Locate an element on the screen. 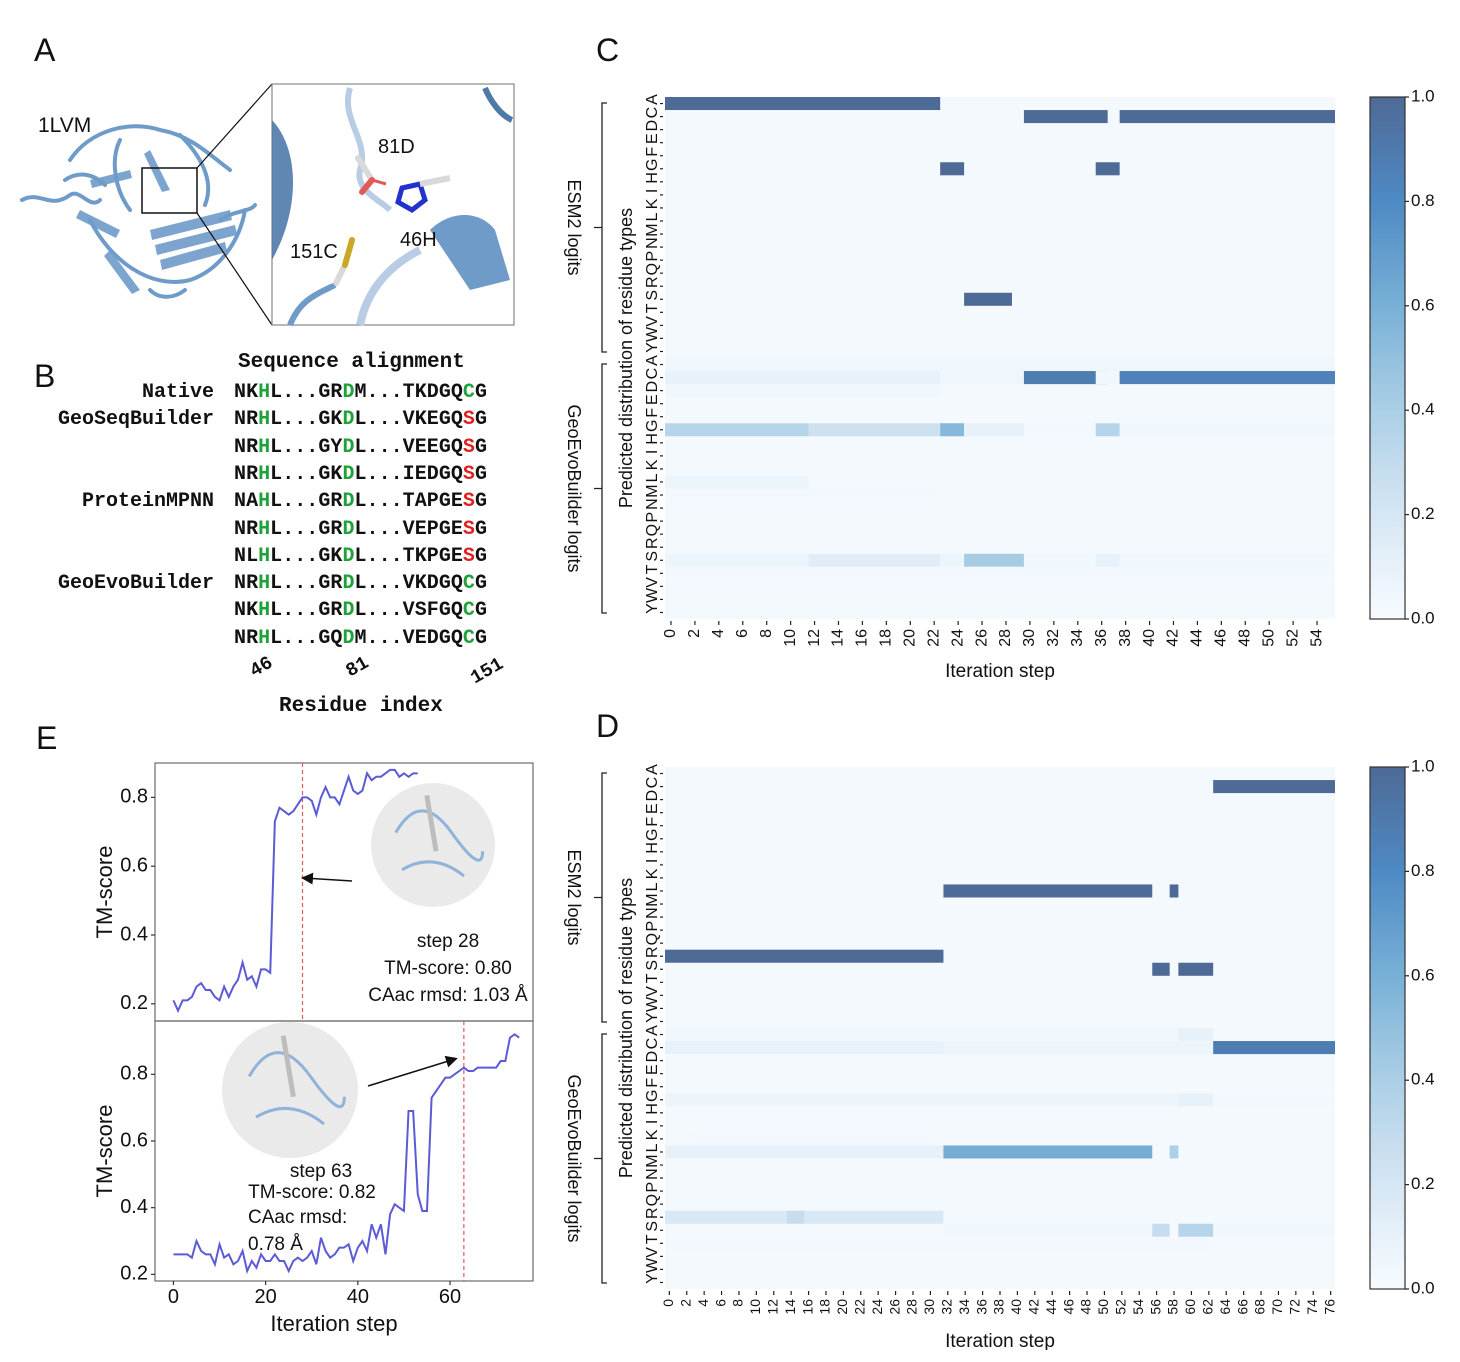 This screenshot has width=1460, height=1362. colorbar-tick-label: 0.8 is located at coordinates (1423, 200).